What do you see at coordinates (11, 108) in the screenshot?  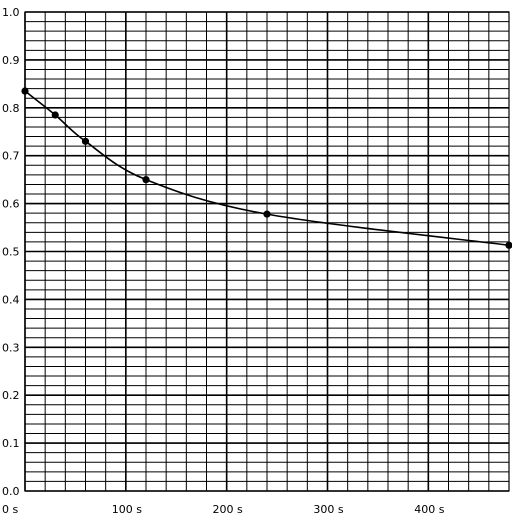 I see `y-tick-label: 0.8` at bounding box center [11, 108].